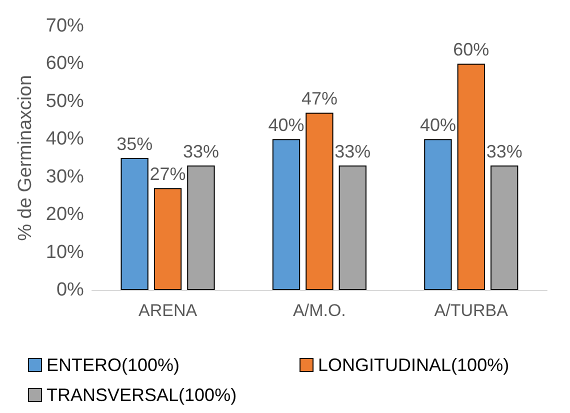 This screenshot has height=413, width=570. What do you see at coordinates (414, 365) in the screenshot?
I see `legend-label: LONGITUDINAL(100%)` at bounding box center [414, 365].